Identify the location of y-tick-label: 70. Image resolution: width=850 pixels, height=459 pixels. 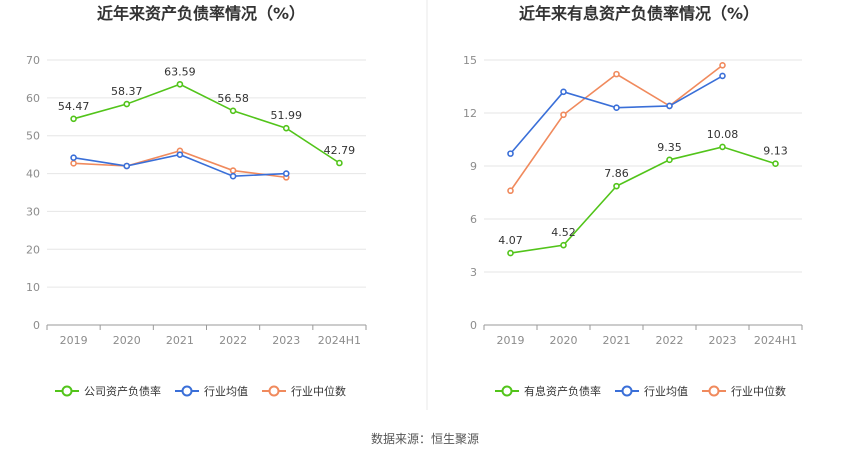
(33, 60).